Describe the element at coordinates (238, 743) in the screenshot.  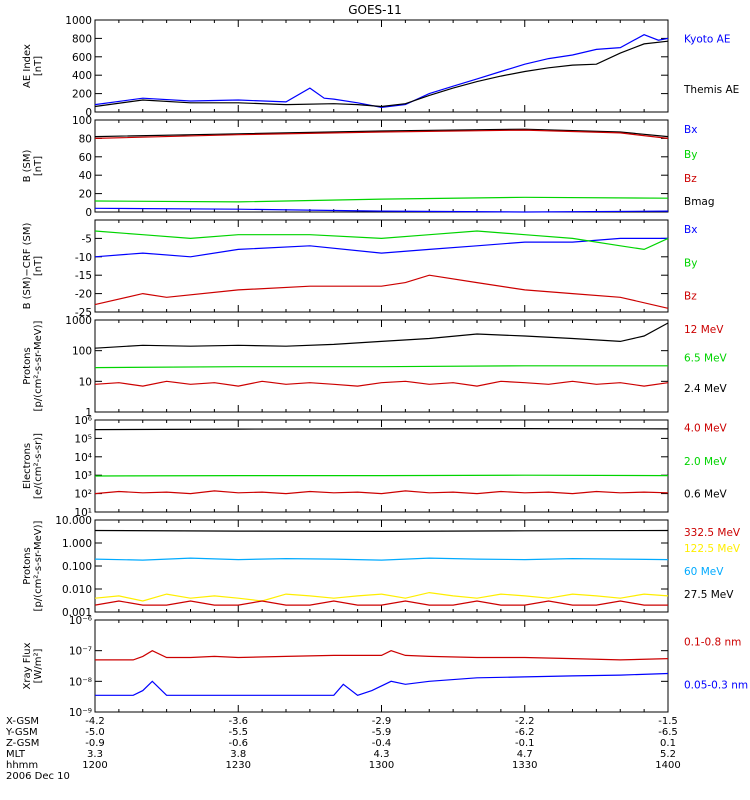
I see `footer-value: -0.6` at that location.